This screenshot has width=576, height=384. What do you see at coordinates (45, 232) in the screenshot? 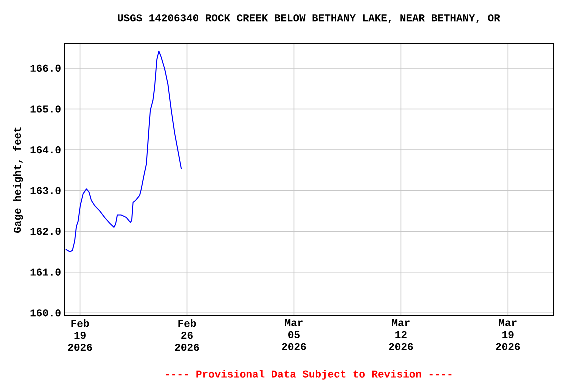
I see `y-tick-label: 162.0` at bounding box center [45, 232].